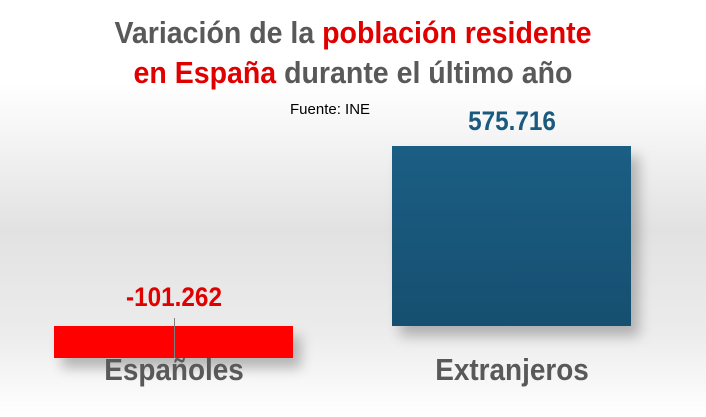 The height and width of the screenshot is (417, 706). Describe the element at coordinates (218, 32) in the screenshot. I see `title-part: Variación de la` at that location.